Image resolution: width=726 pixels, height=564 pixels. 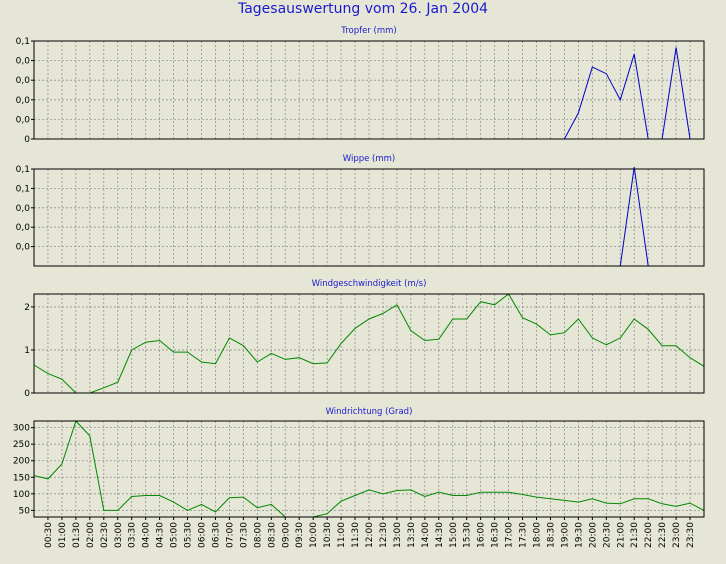 What do you see at coordinates (244, 535) in the screenshot?
I see `x-tick-label: 07:30` at bounding box center [244, 535].